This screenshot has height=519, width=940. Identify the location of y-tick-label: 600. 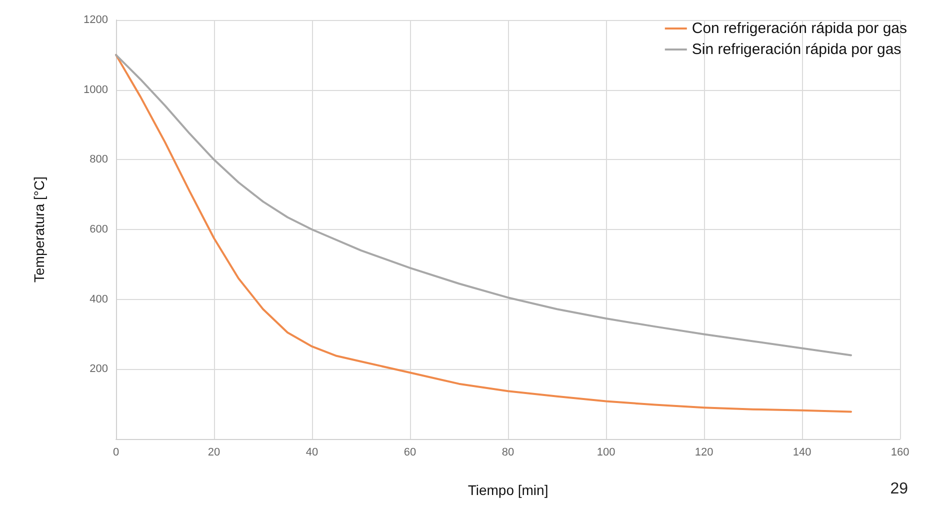
(99, 230).